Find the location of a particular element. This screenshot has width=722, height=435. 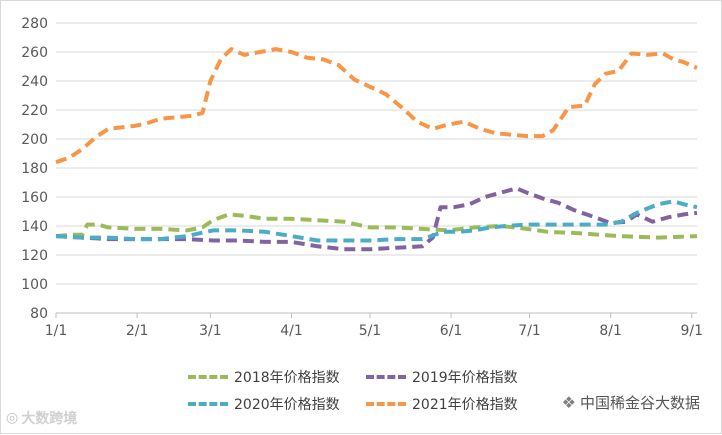

y-tick-label: 80 is located at coordinates (39, 314).